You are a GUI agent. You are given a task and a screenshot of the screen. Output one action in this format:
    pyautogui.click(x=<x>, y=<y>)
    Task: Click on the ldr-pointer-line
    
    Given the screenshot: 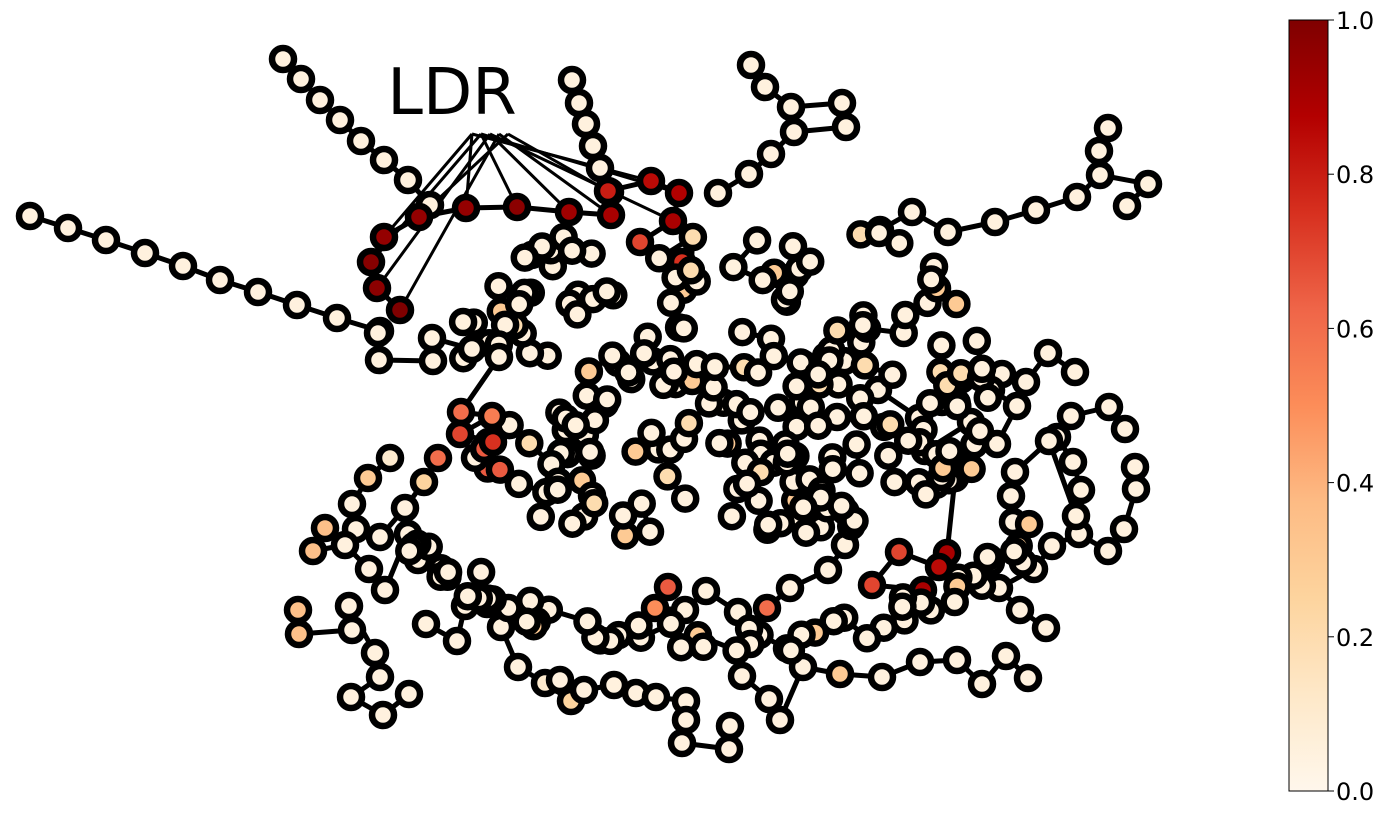 What is the action you would take?
    pyautogui.click(x=449, y=222)
    